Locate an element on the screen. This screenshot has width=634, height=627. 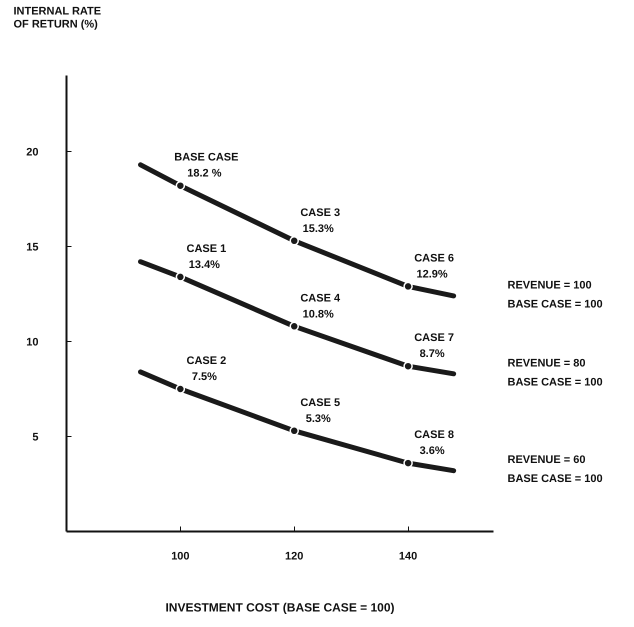
annotation: CASE 2 is located at coordinates (206, 361).